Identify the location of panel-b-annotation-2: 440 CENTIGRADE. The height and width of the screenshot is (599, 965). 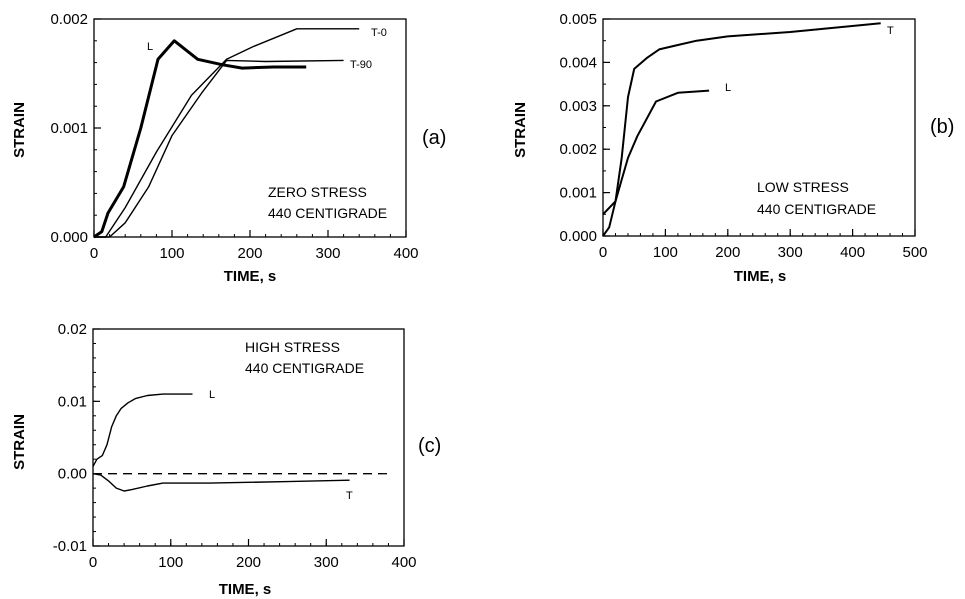
(816, 209).